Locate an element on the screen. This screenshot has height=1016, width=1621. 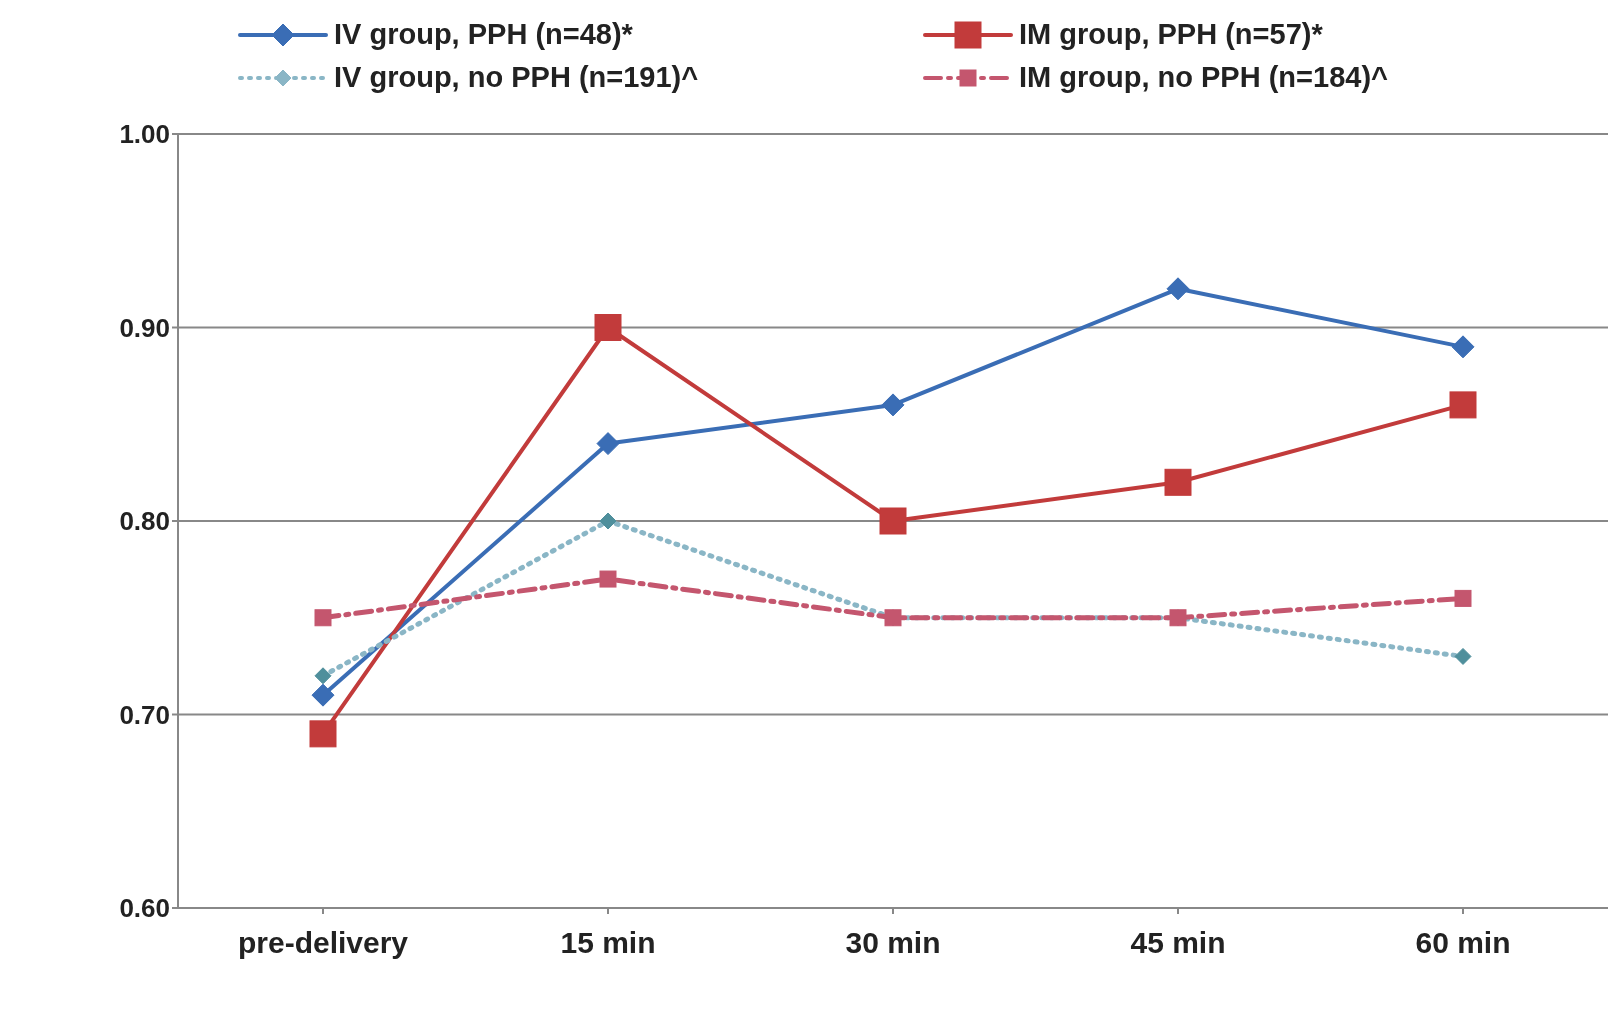
y-tick-label: 0.70 is located at coordinates (144, 714).